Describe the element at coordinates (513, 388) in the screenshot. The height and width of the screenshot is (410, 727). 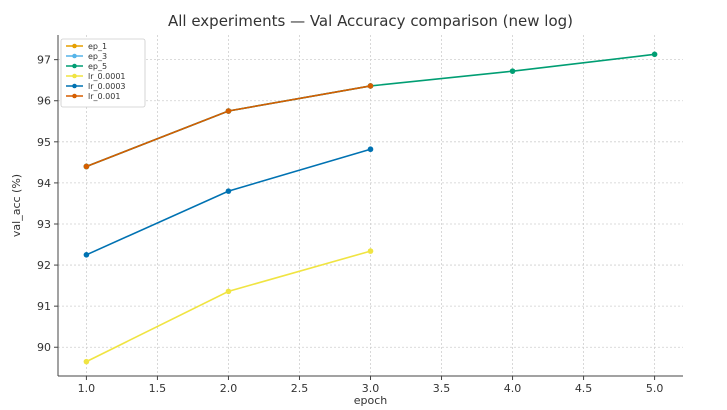
I see `x-tick-label: 4.0` at that location.